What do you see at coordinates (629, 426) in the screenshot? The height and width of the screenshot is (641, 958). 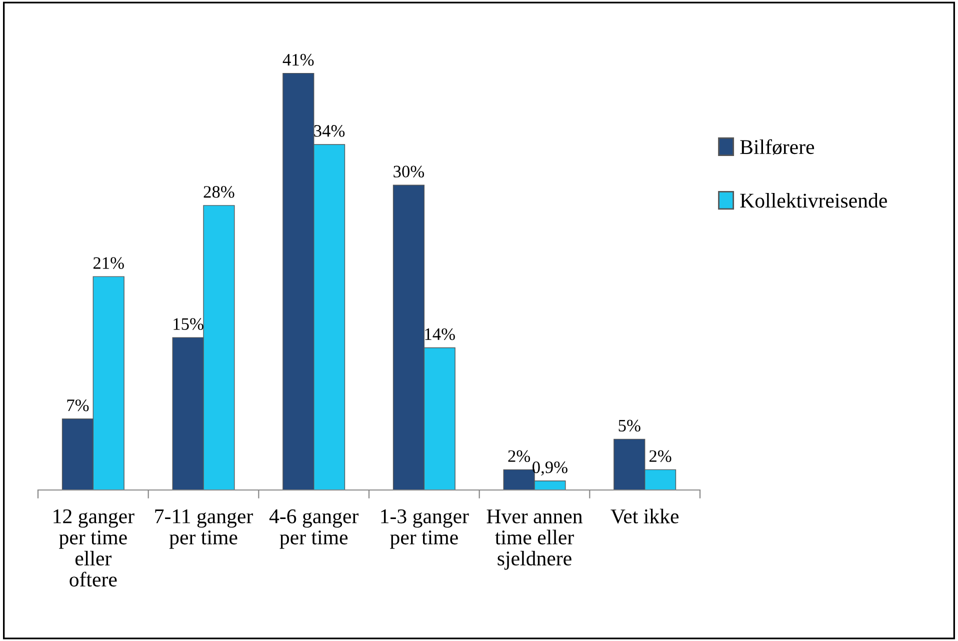 I see `data-label: 5%` at bounding box center [629, 426].